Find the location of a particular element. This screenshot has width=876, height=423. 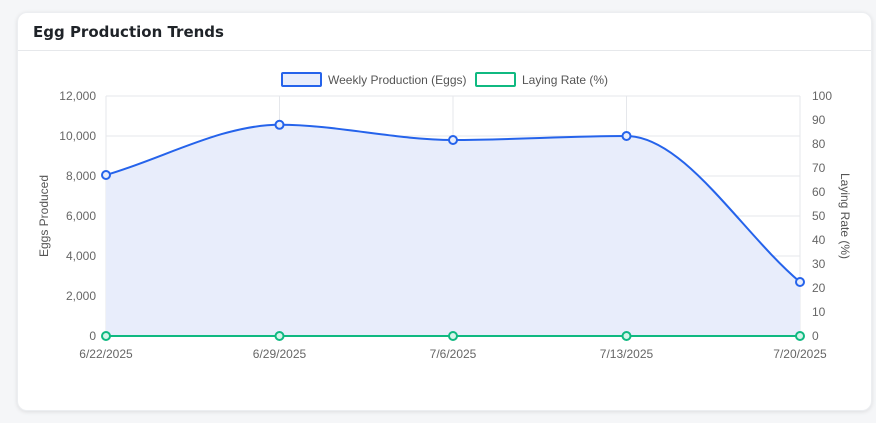

legend-label-production: Weekly Production (Eggs) is located at coordinates (397, 80).